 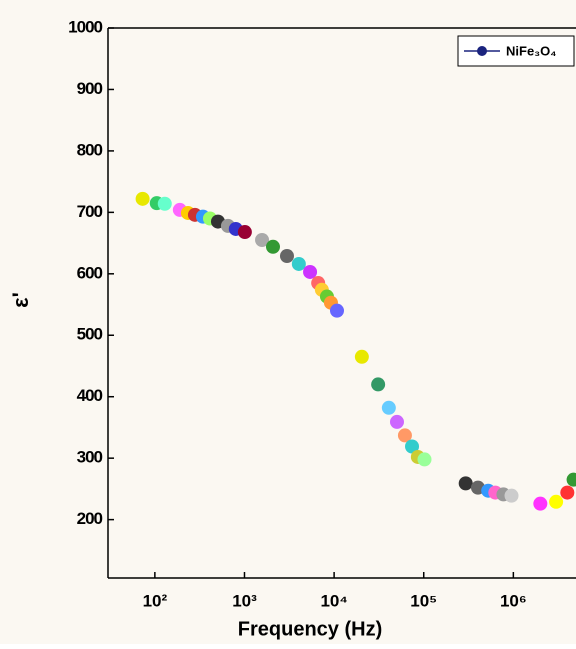 What do you see at coordinates (244, 600) in the screenshot?
I see `x-tick-label: 10³` at bounding box center [244, 600].